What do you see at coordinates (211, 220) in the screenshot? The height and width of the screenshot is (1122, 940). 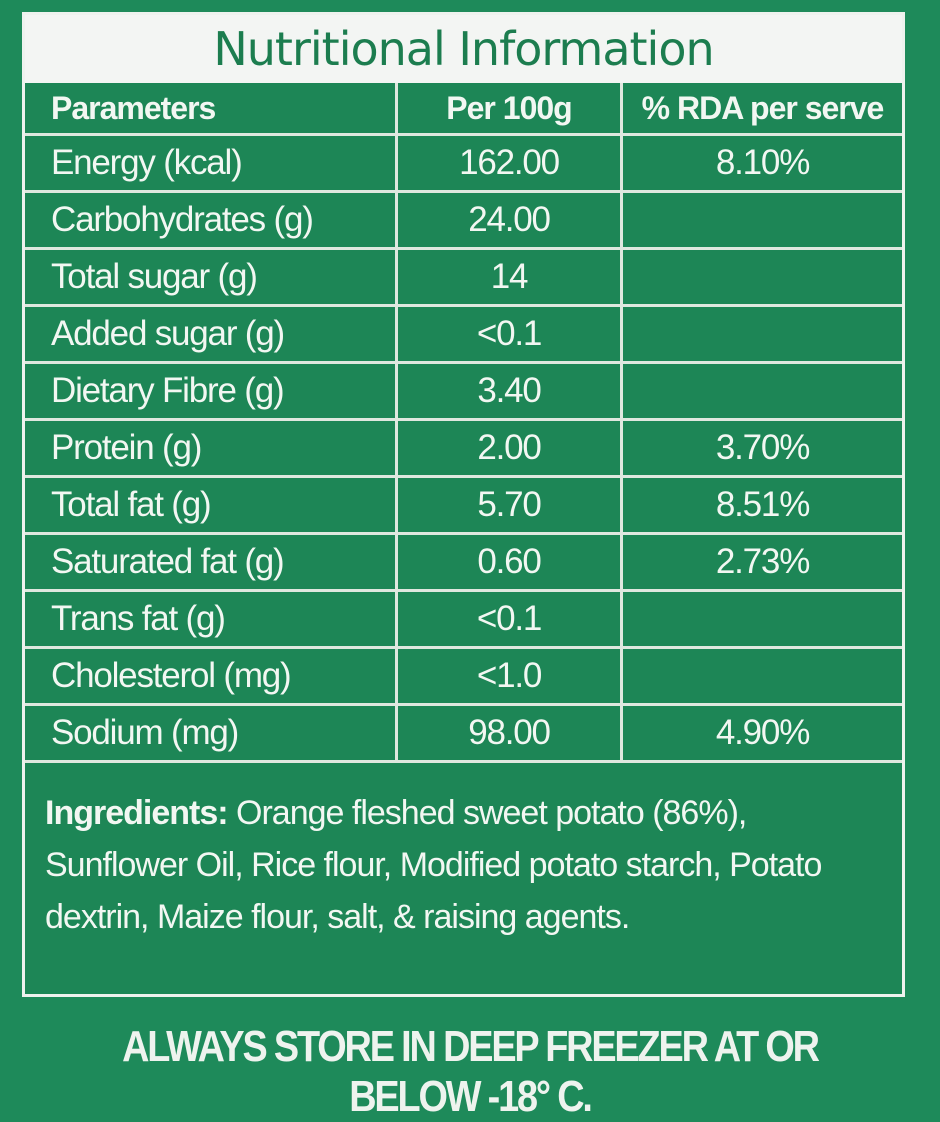 I see `cell-parameter: Carbohydrates (g)` at bounding box center [211, 220].